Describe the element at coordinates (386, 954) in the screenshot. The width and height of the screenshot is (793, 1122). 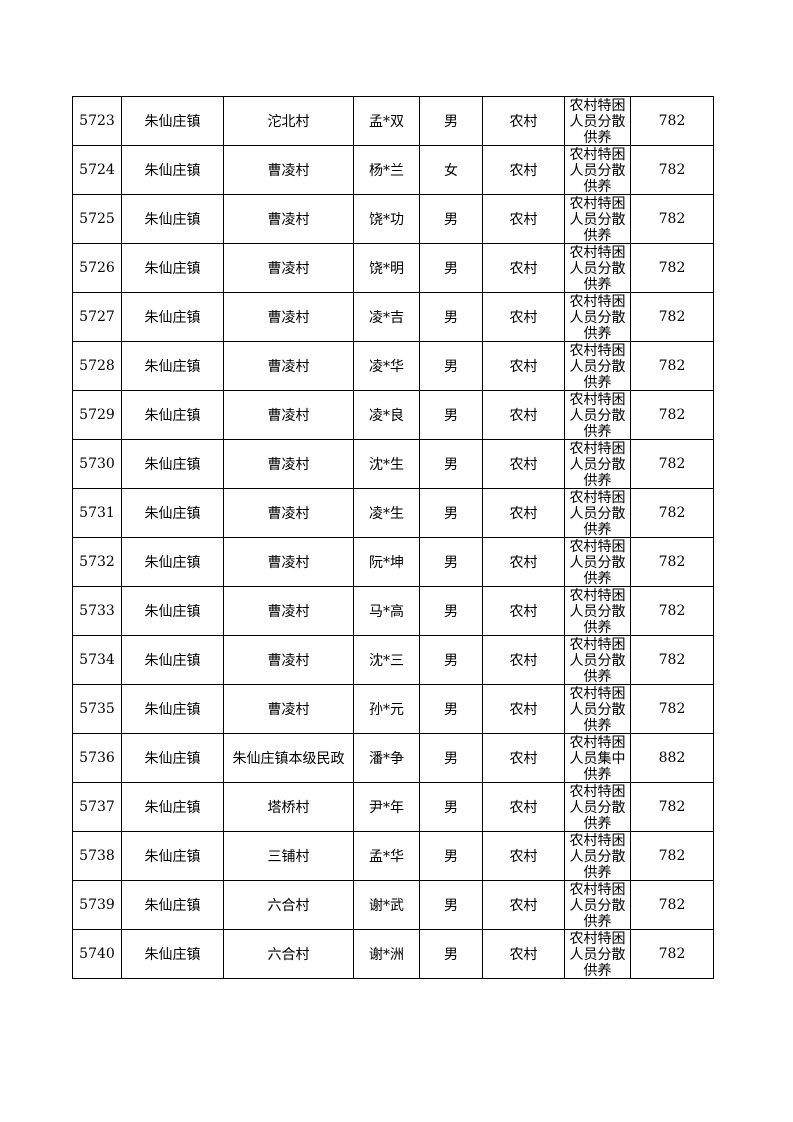
I see `person-name: 谢*洲` at that location.